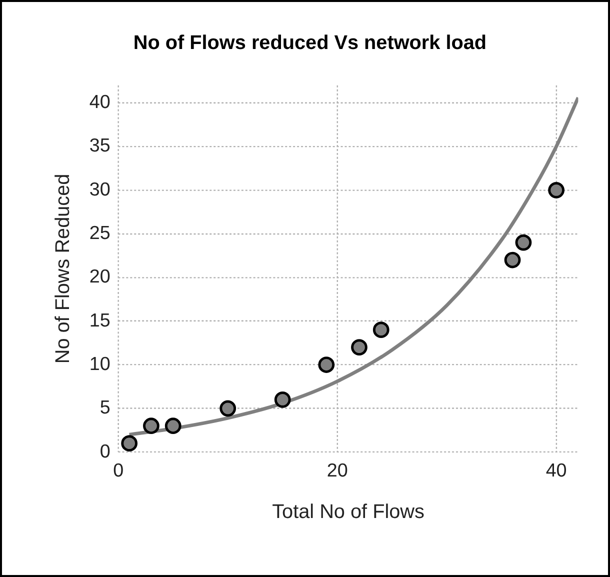  What do you see at coordinates (99, 101) in the screenshot?
I see `y-tick-label: 40` at bounding box center [99, 101].